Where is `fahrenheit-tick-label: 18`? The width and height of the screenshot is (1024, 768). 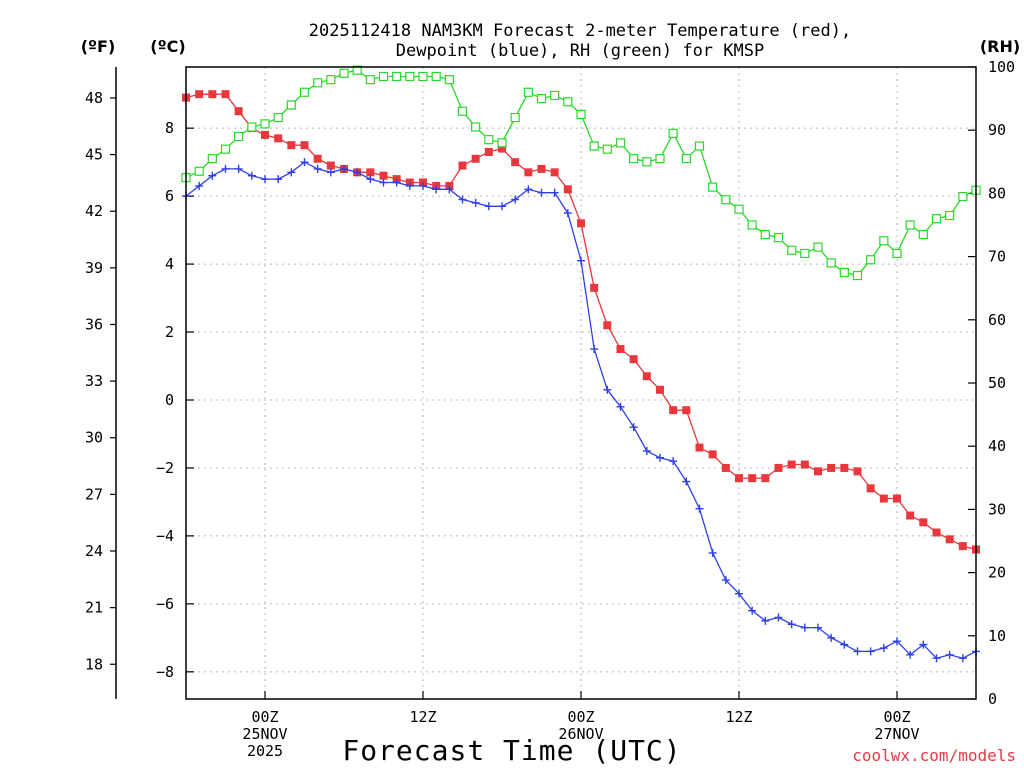
fahrenheit-tick-label: 18 is located at coordinates (94, 664).